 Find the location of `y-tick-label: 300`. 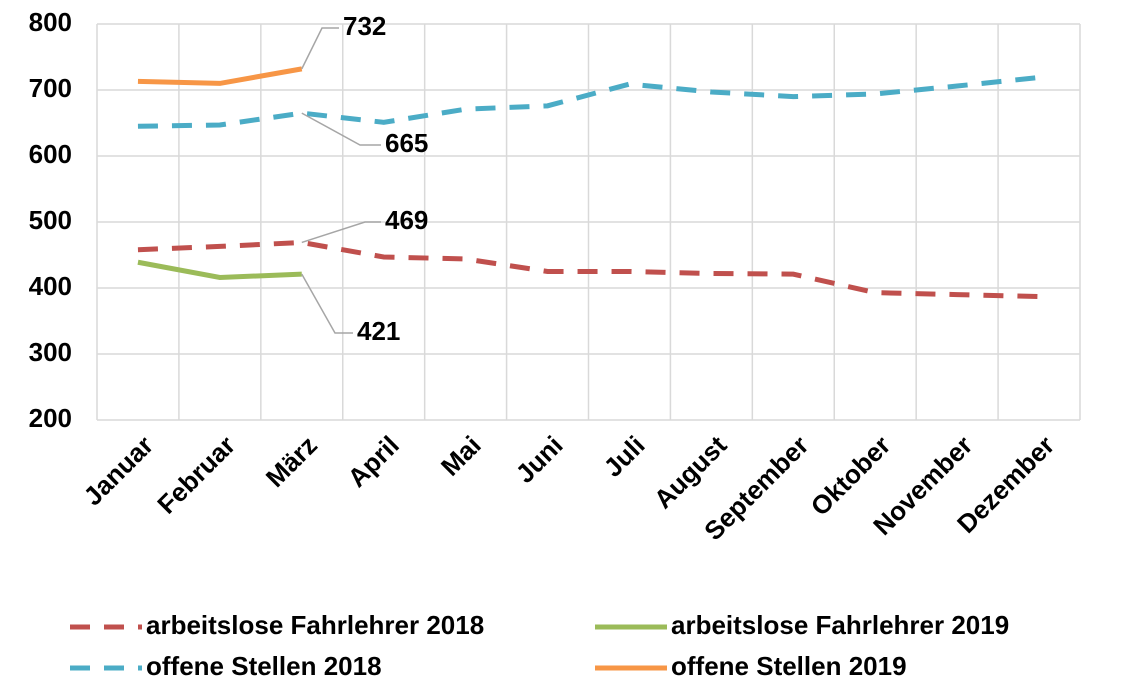

y-tick-label: 300 is located at coordinates (50, 352).